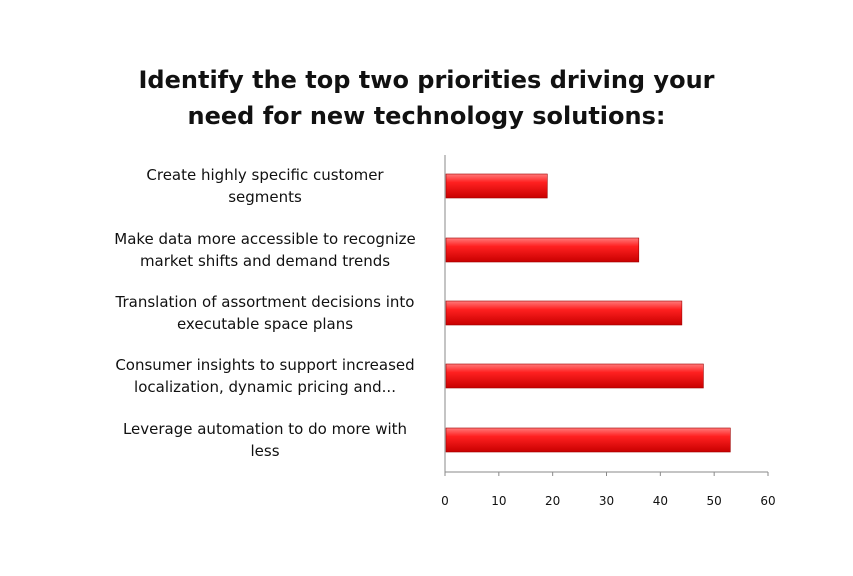  What do you see at coordinates (264, 451) in the screenshot?
I see `category-label-4-line-1: less` at bounding box center [264, 451].